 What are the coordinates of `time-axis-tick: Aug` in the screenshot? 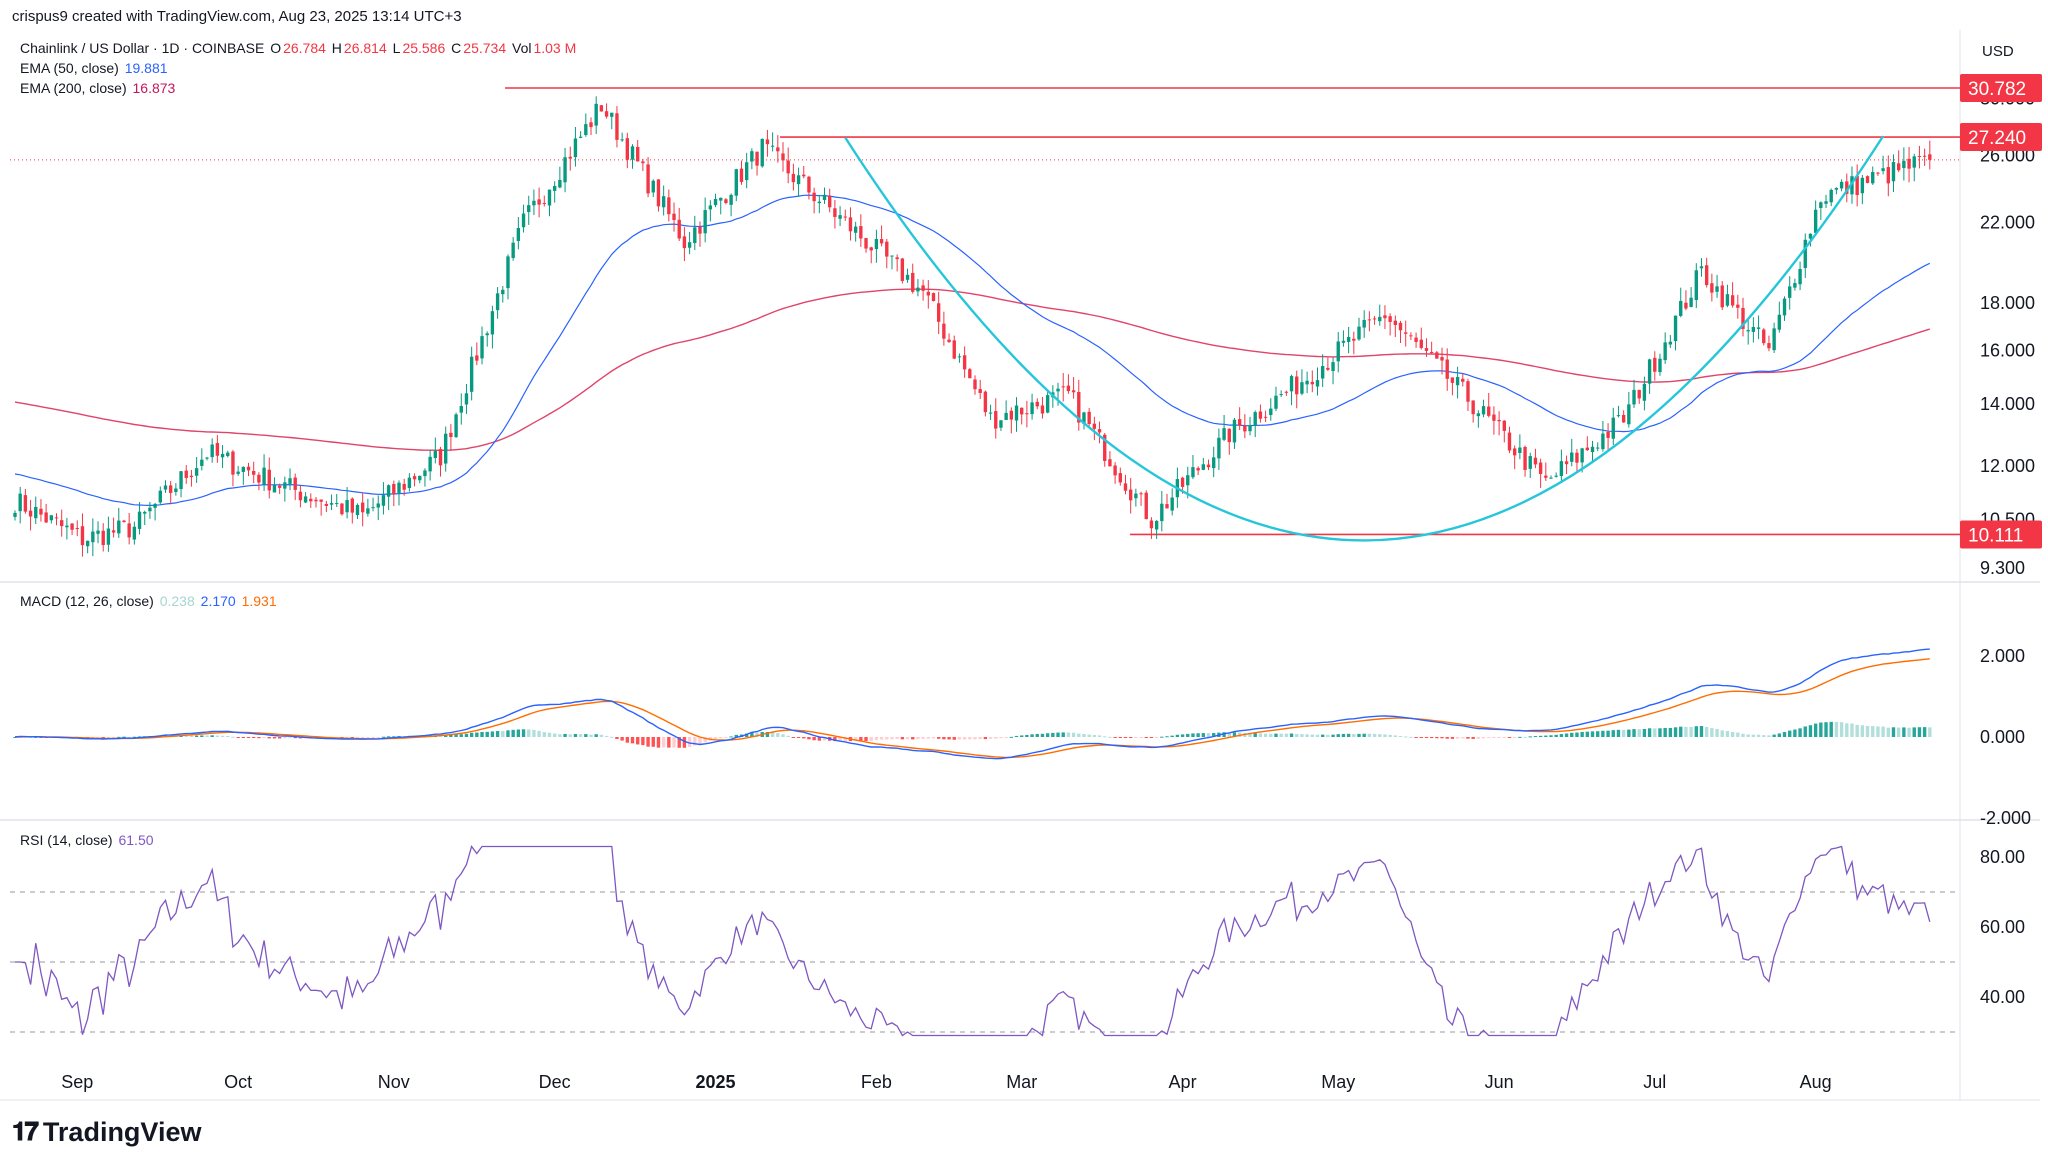 It's located at (1816, 1082).